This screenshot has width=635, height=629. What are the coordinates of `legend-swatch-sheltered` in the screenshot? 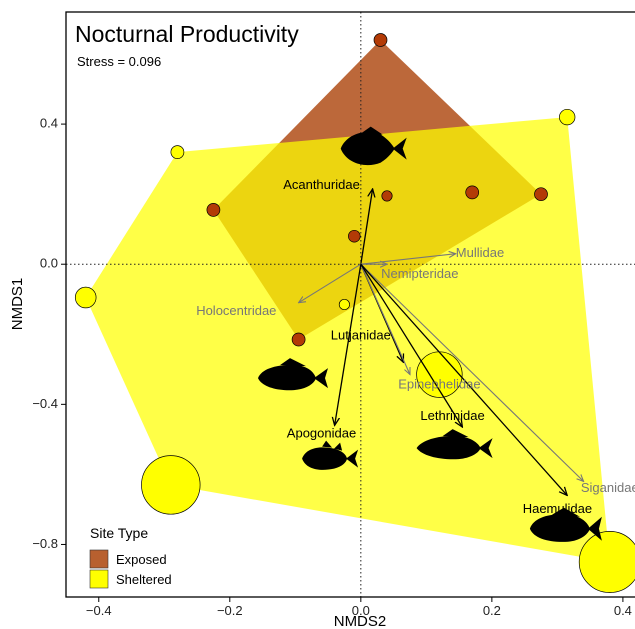 It's located at (99, 579).